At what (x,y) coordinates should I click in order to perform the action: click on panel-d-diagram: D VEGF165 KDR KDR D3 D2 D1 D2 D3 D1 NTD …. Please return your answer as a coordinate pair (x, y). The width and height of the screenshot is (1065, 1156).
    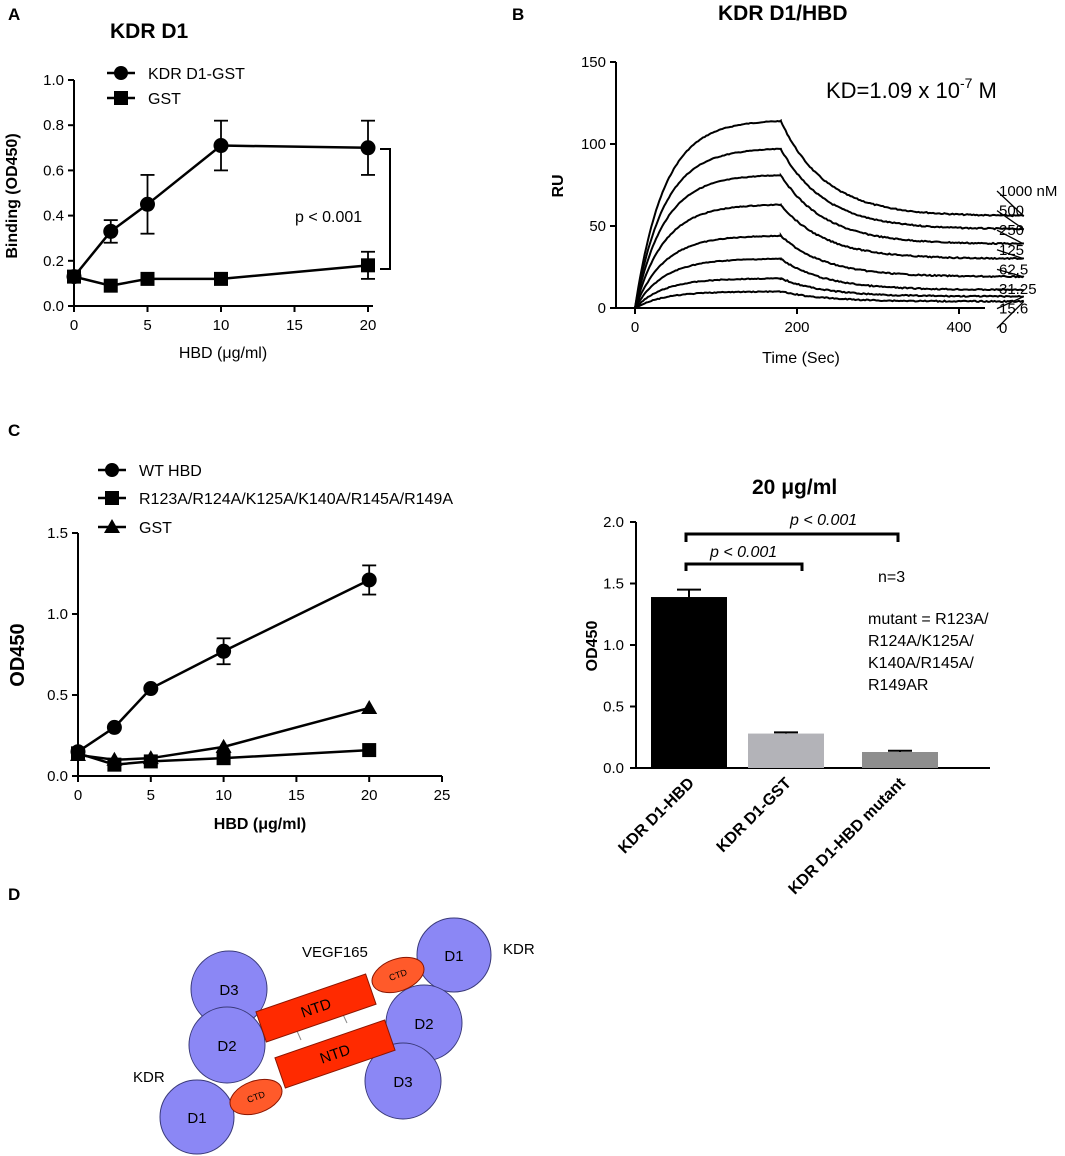
    Looking at the image, I should click on (271, 1020).